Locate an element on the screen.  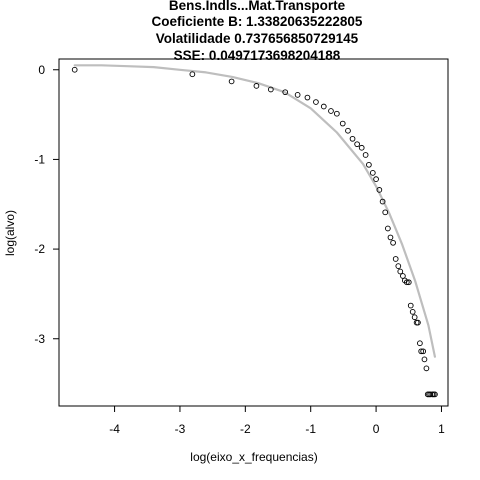
title-line-2: Coeficiente B: 1.33820635222805 is located at coordinates (257, 21).